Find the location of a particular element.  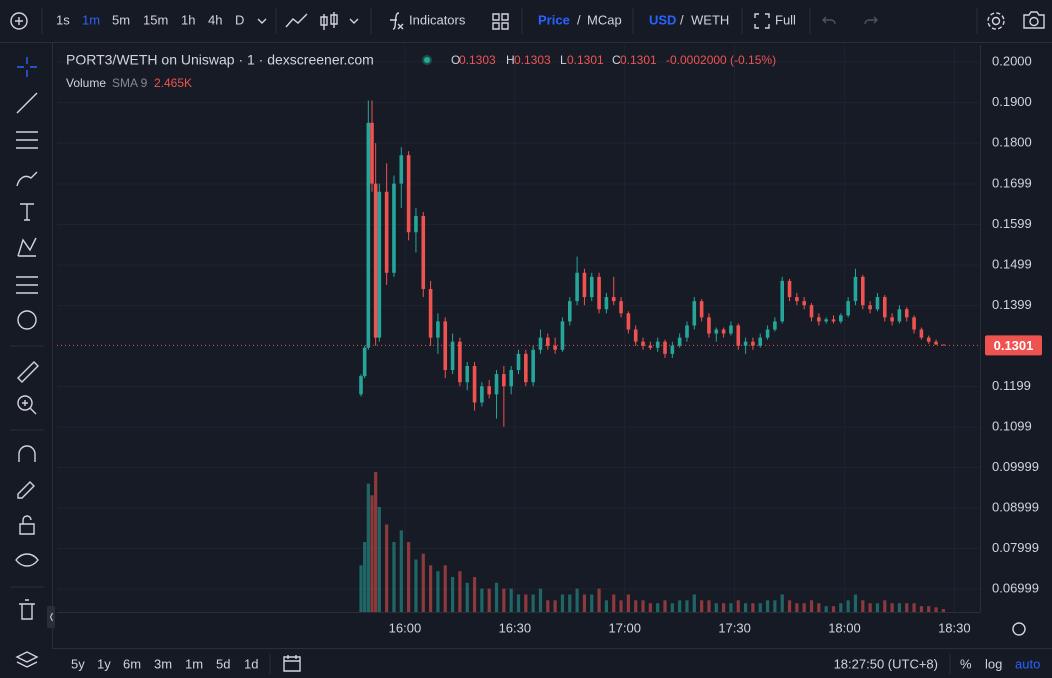

crosshair-icon is located at coordinates (27, 67).